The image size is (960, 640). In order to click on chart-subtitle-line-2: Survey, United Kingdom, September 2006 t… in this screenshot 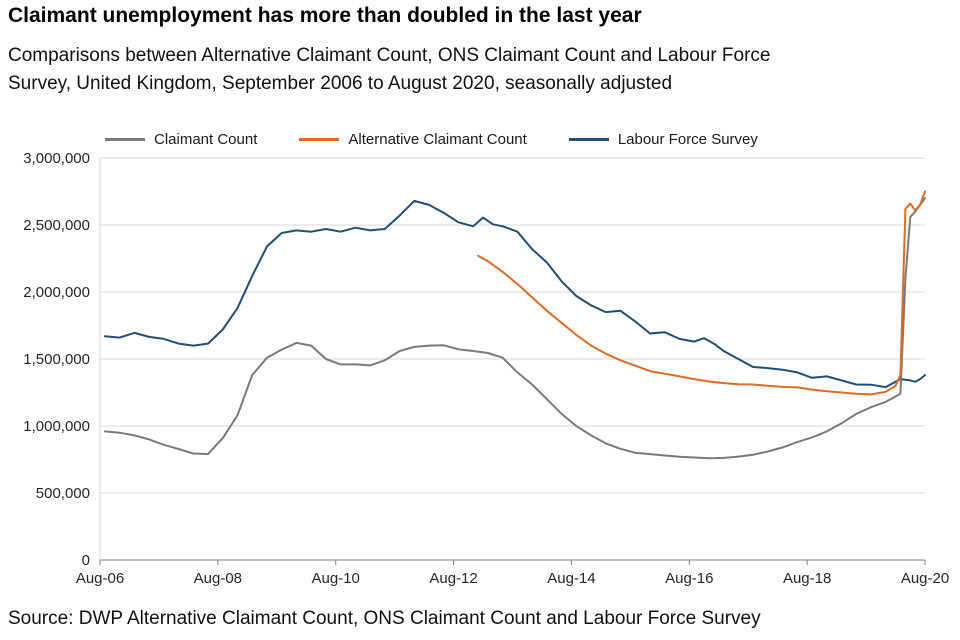, I will do `click(340, 83)`.